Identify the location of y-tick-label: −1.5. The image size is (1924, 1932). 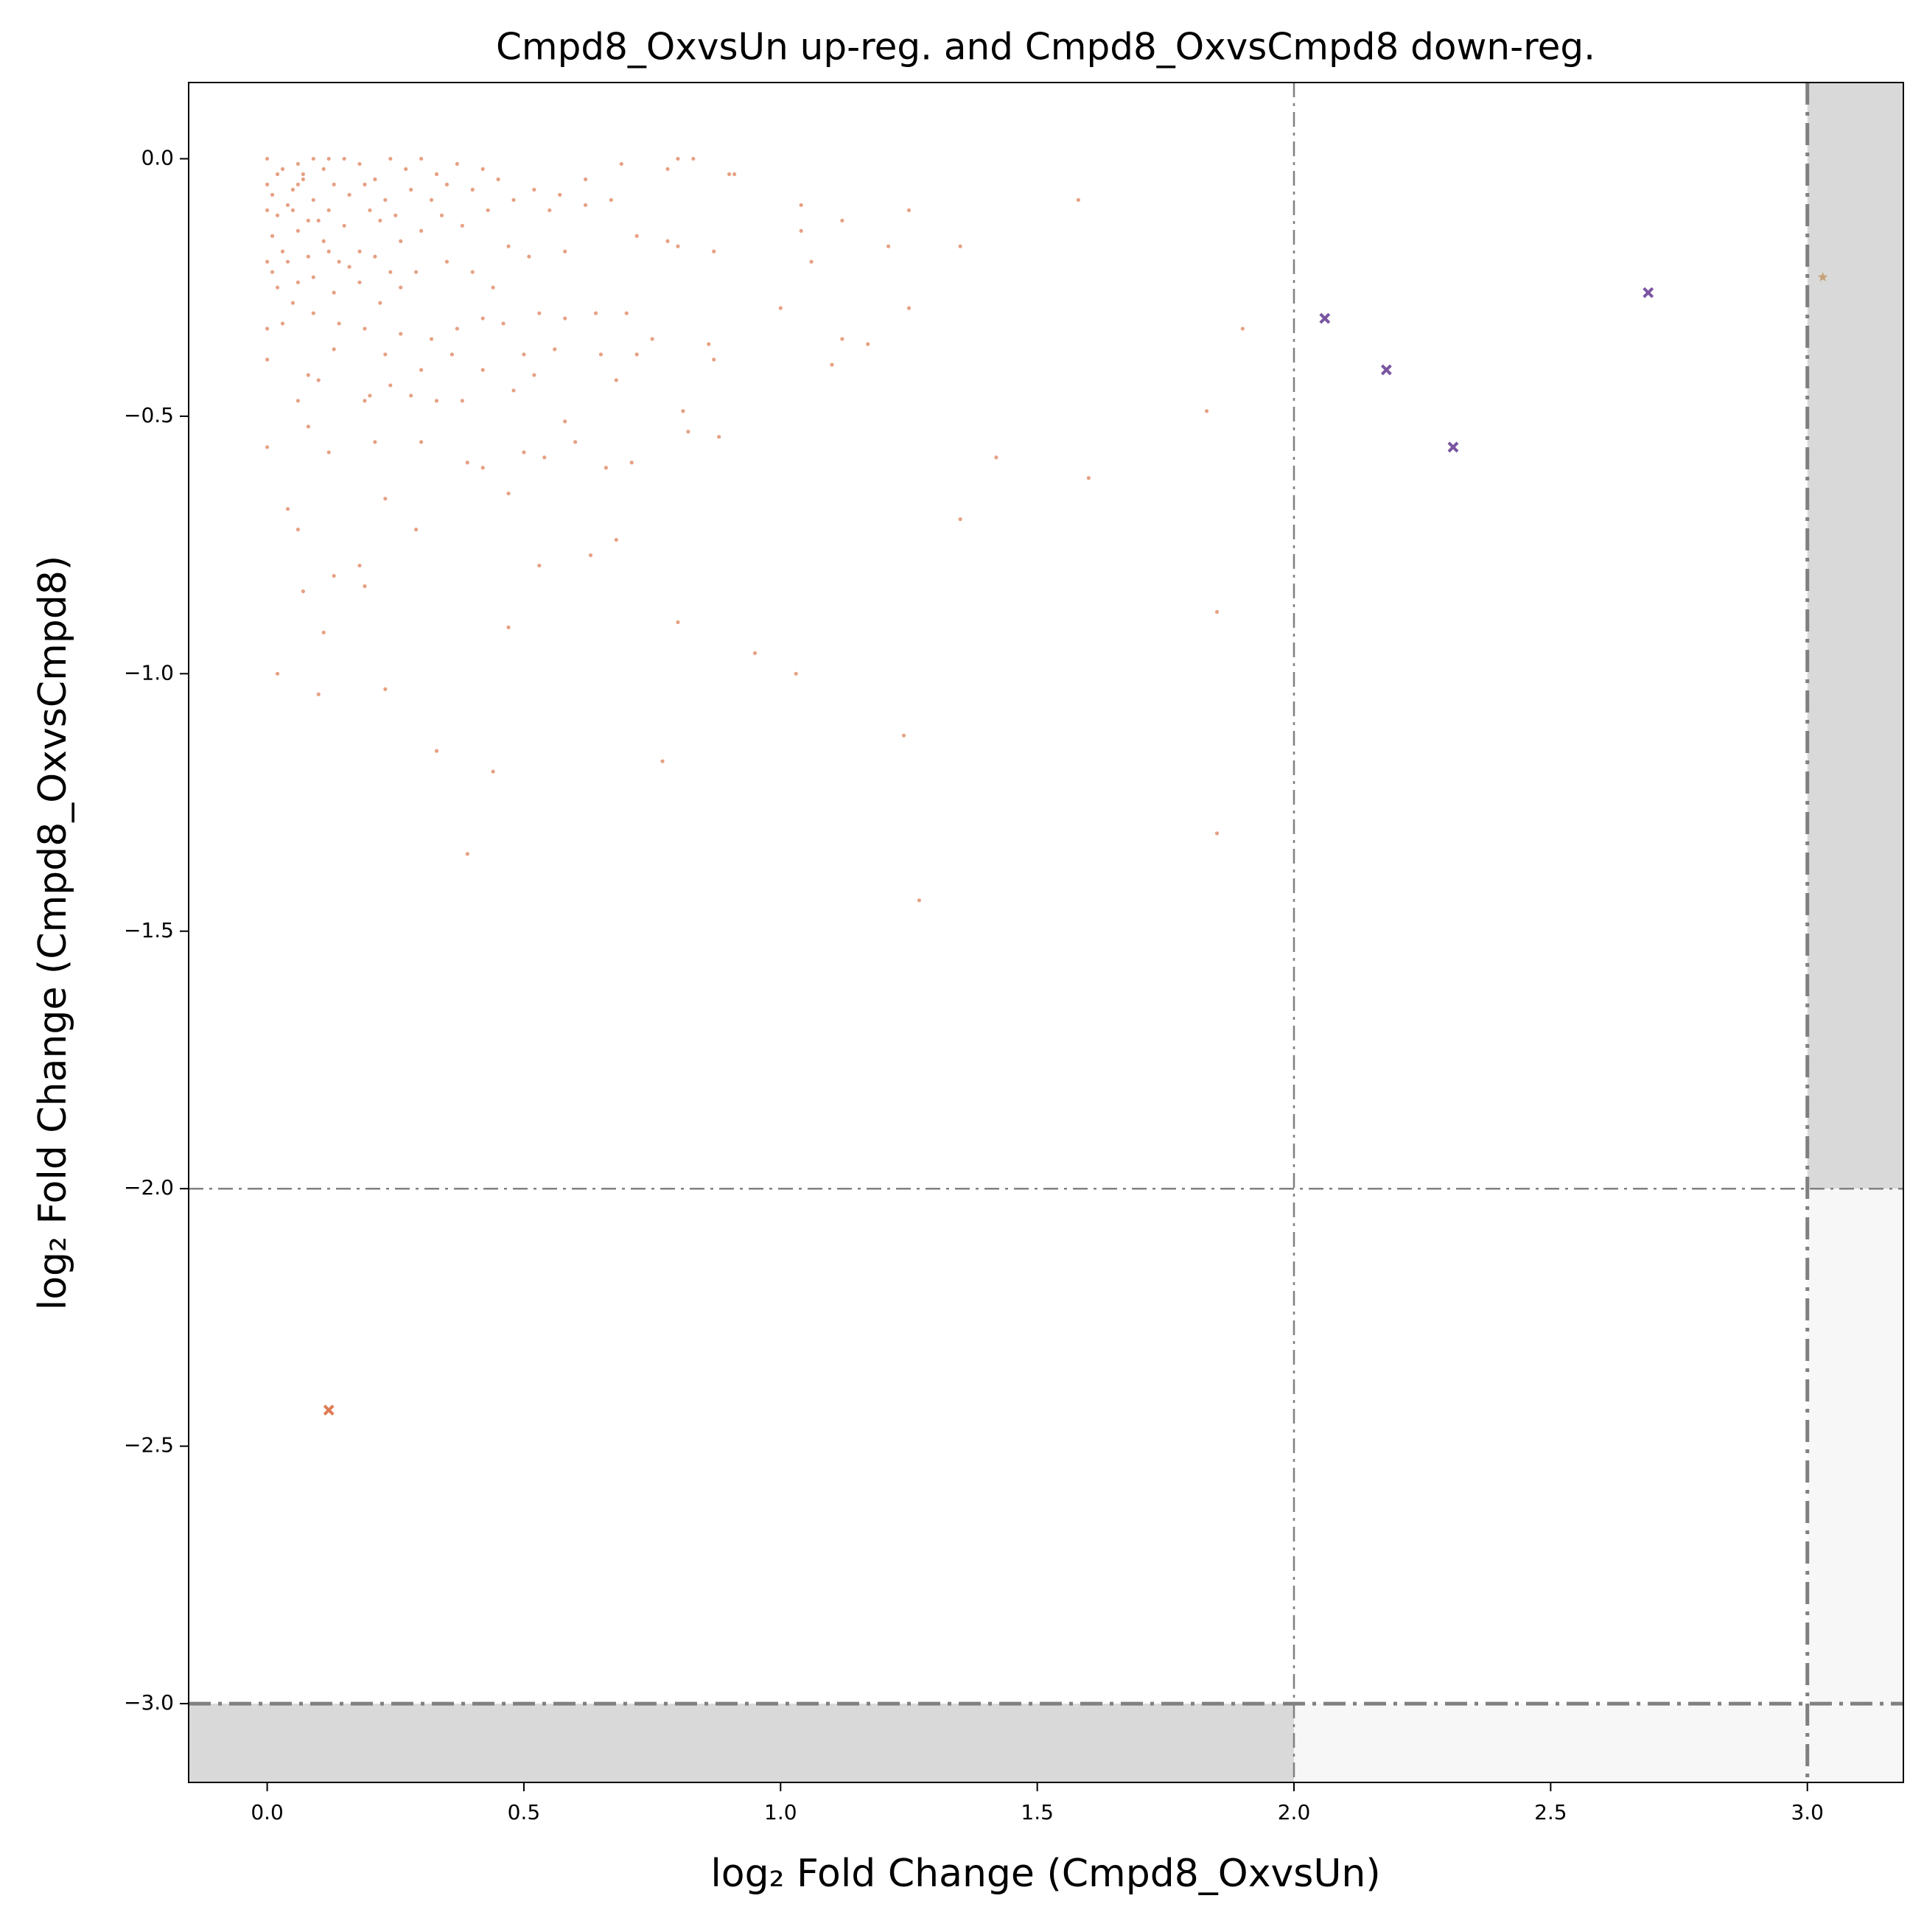
(149, 930).